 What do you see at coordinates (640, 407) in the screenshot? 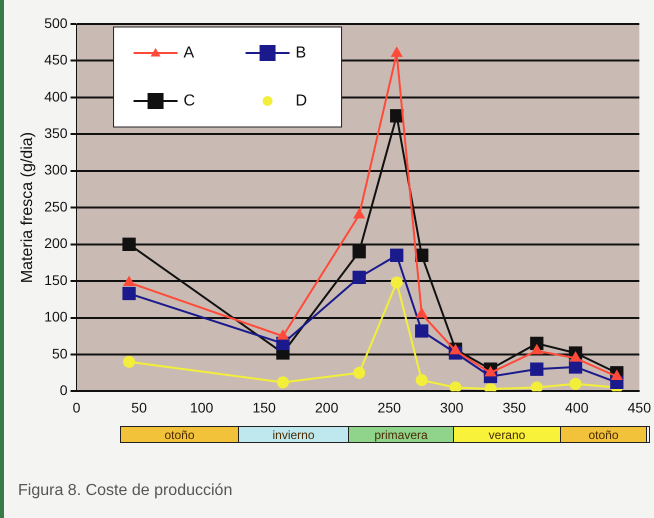
I see `x-tick-label: 450` at bounding box center [640, 407].